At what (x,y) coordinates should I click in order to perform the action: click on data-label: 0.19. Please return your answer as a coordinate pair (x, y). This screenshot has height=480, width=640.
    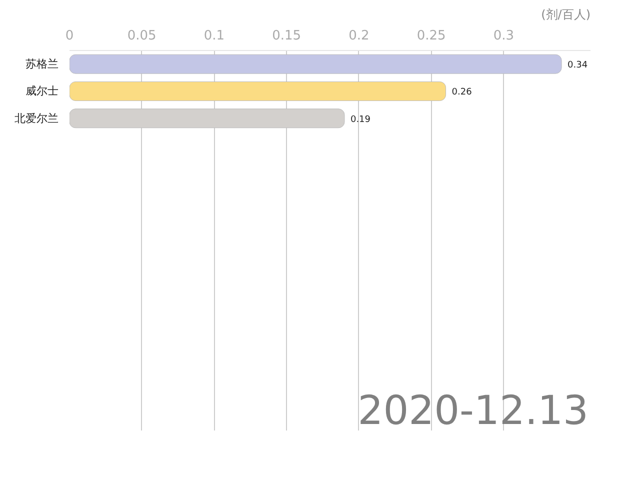
    Looking at the image, I should click on (360, 119).